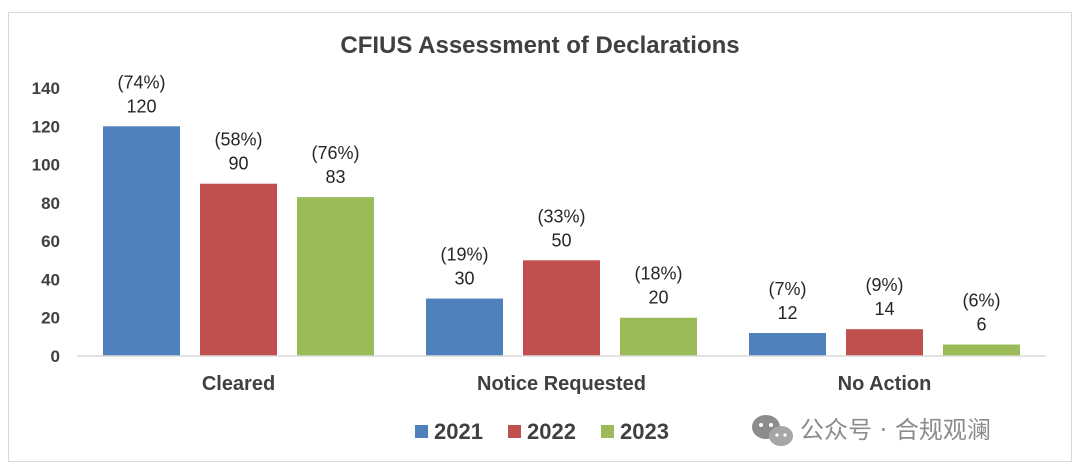 Image resolution: width=1080 pixels, height=472 pixels. What do you see at coordinates (884, 342) in the screenshot?
I see `bar-2022-no-action` at bounding box center [884, 342].